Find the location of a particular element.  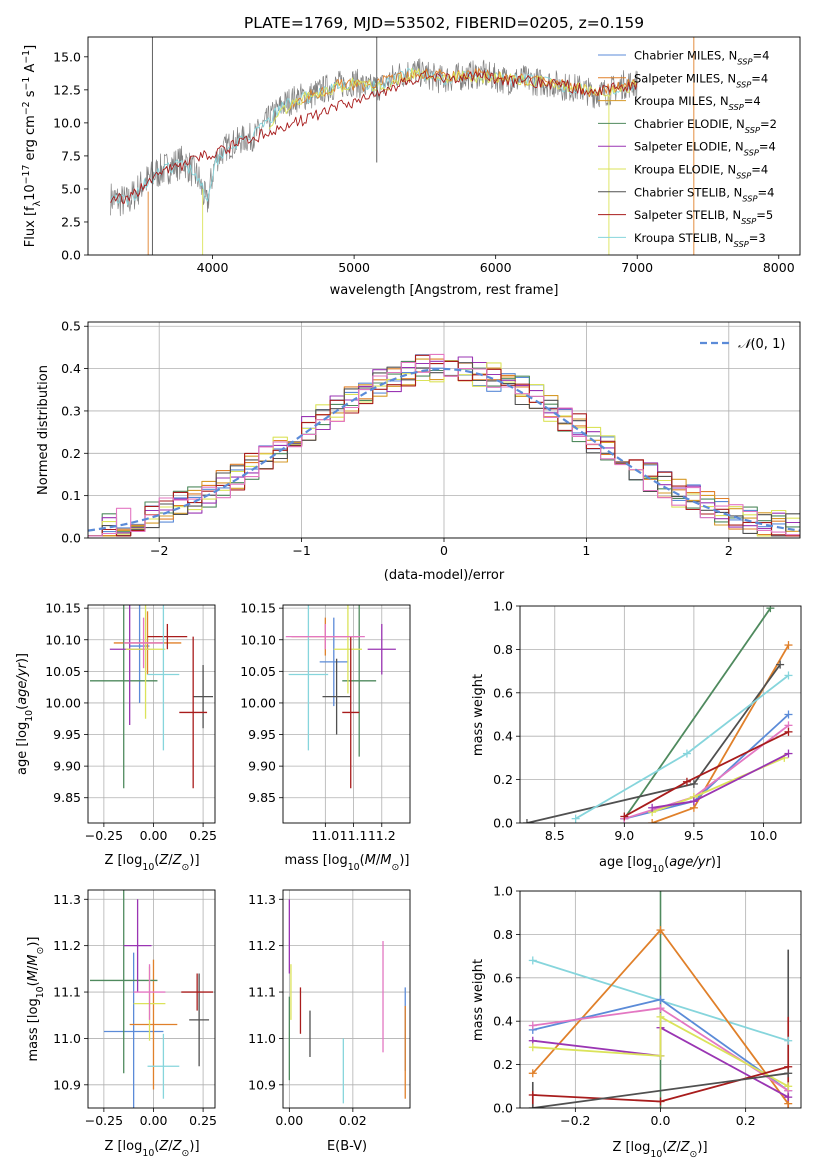

x-tick-label: 0.0 is located at coordinates (661, 1120).